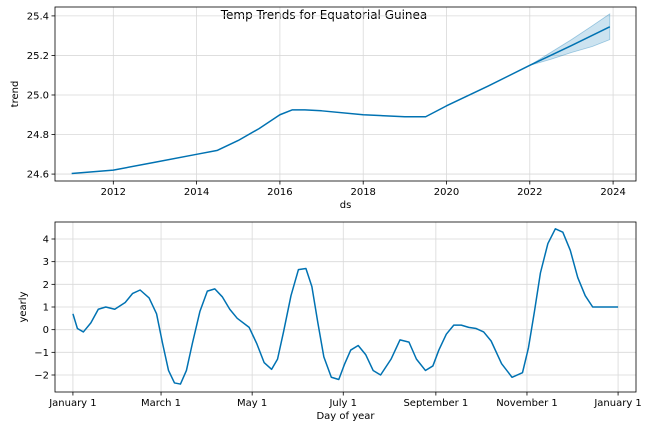 The height and width of the screenshot is (432, 648). What do you see at coordinates (38, 16) in the screenshot?
I see `trend-y-tick-label: 25.4` at bounding box center [38, 16].